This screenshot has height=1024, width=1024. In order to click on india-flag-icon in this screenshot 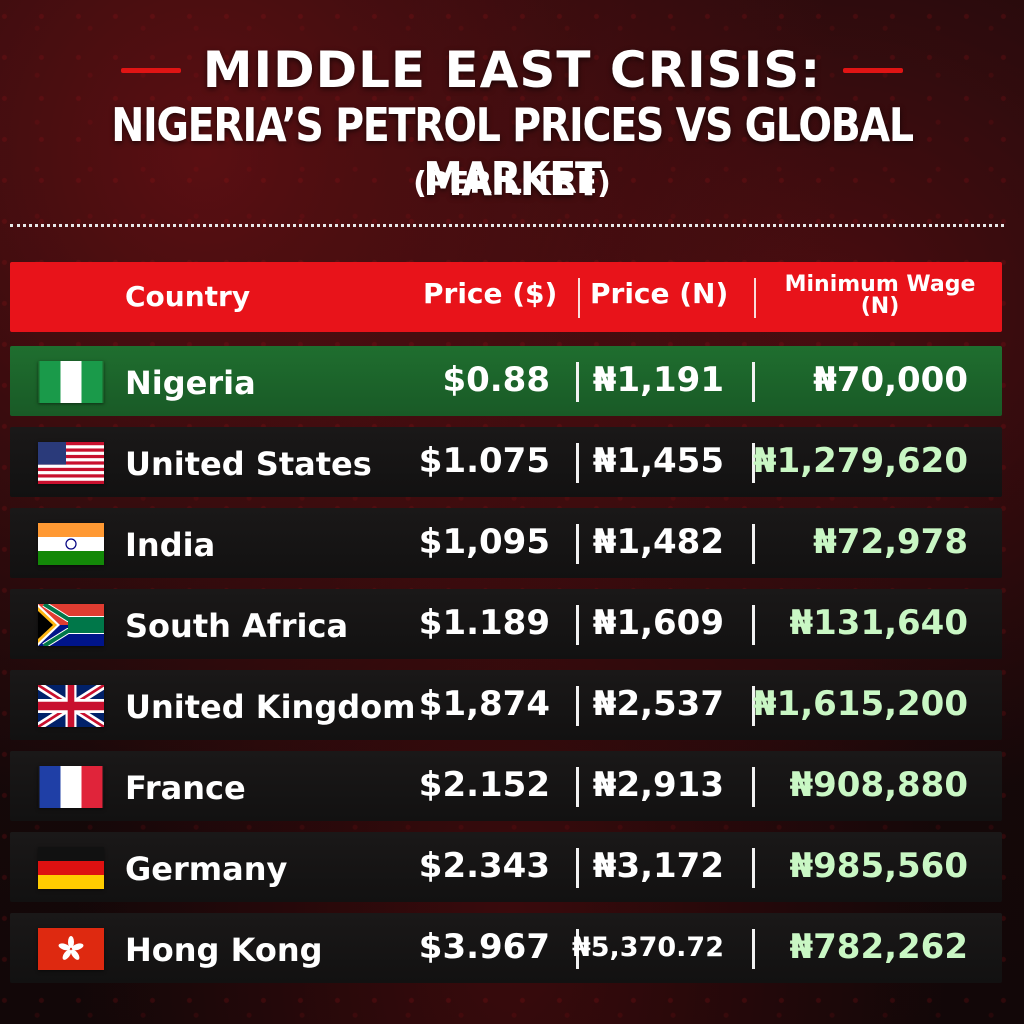, I will do `click(71, 544)`.